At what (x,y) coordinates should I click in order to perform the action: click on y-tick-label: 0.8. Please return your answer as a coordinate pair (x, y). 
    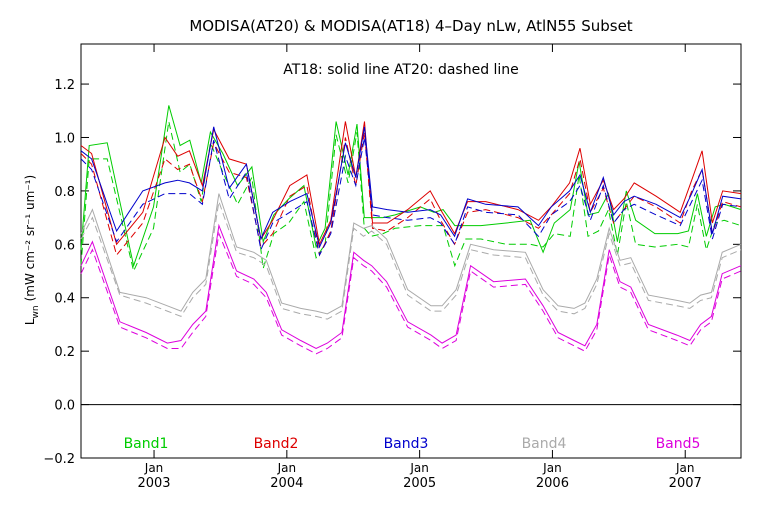
    Looking at the image, I should click on (64, 192).